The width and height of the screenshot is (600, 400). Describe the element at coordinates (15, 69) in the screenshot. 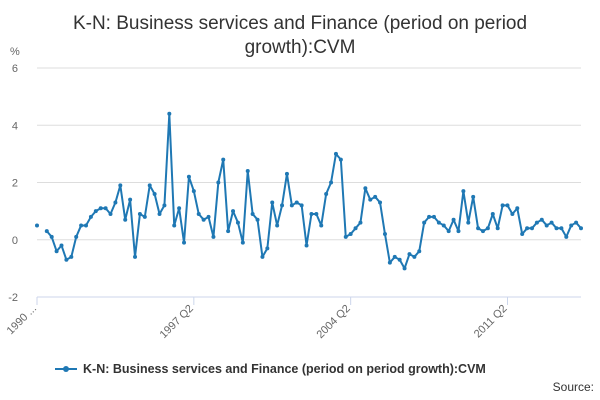

I see `y-tick-label: 6` at that location.